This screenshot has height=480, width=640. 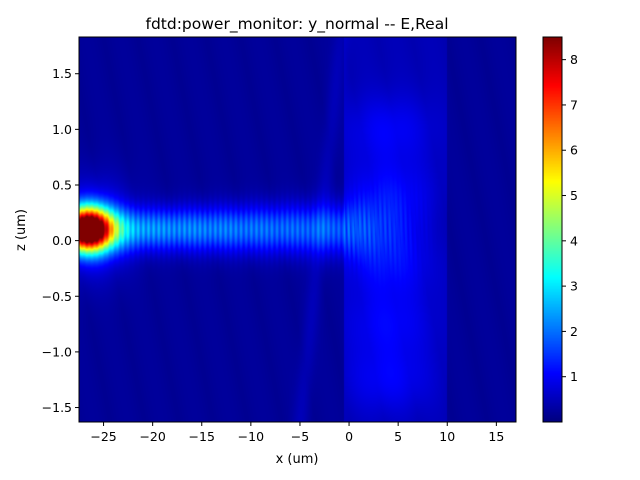 I want to click on colorbar-tick-label: 5, so click(x=574, y=195).